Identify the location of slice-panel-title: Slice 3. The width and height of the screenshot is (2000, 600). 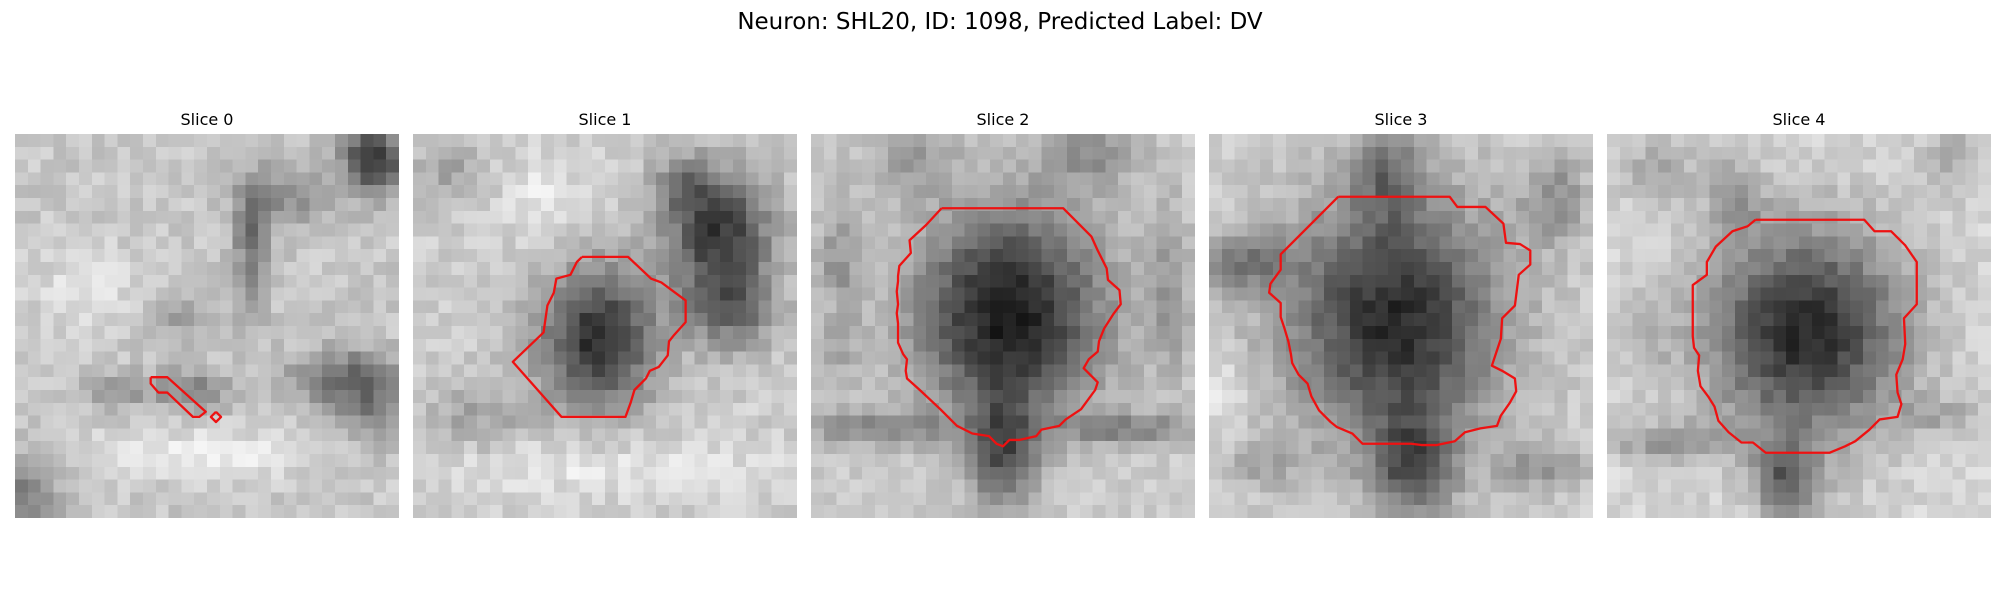
(1401, 119).